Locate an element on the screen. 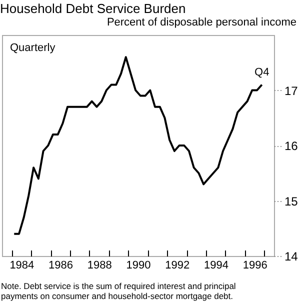 This screenshot has height=304, width=298. x-tick-label: 1986 is located at coordinates (61, 266).